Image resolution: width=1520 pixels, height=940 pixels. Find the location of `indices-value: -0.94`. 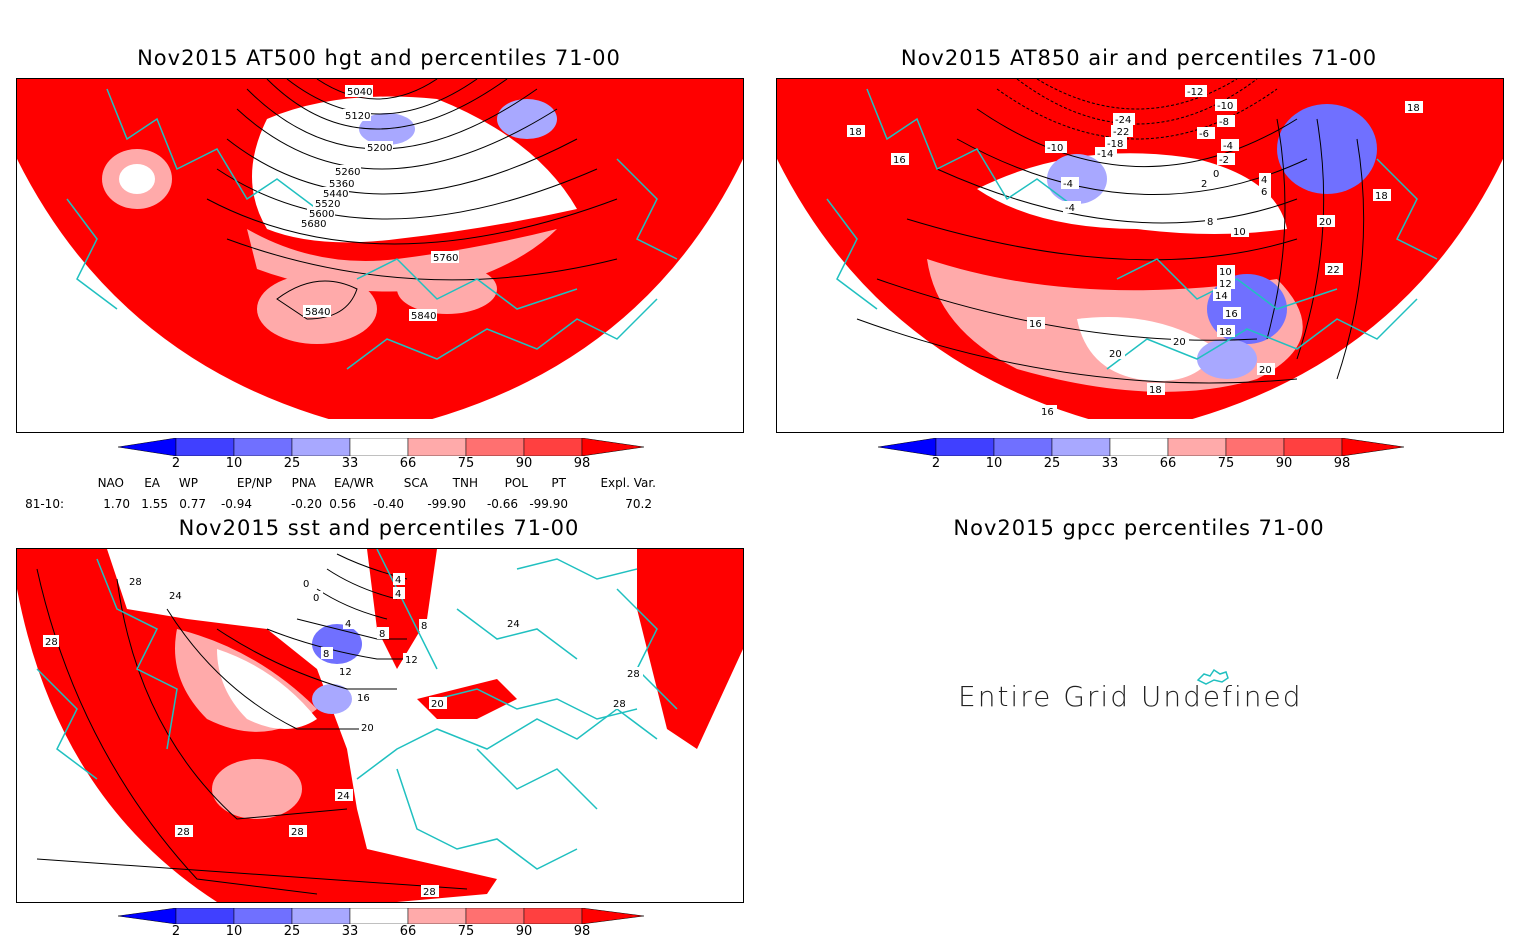

indices-value: -0.94 is located at coordinates (236, 504).